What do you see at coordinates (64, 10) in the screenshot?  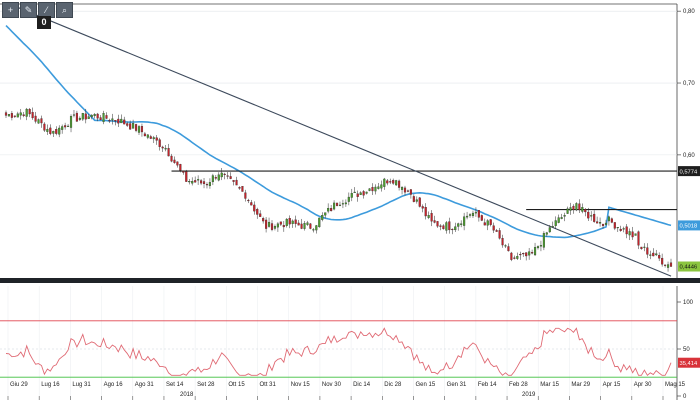 I see `zoom-icon: ⌕` at bounding box center [64, 10].